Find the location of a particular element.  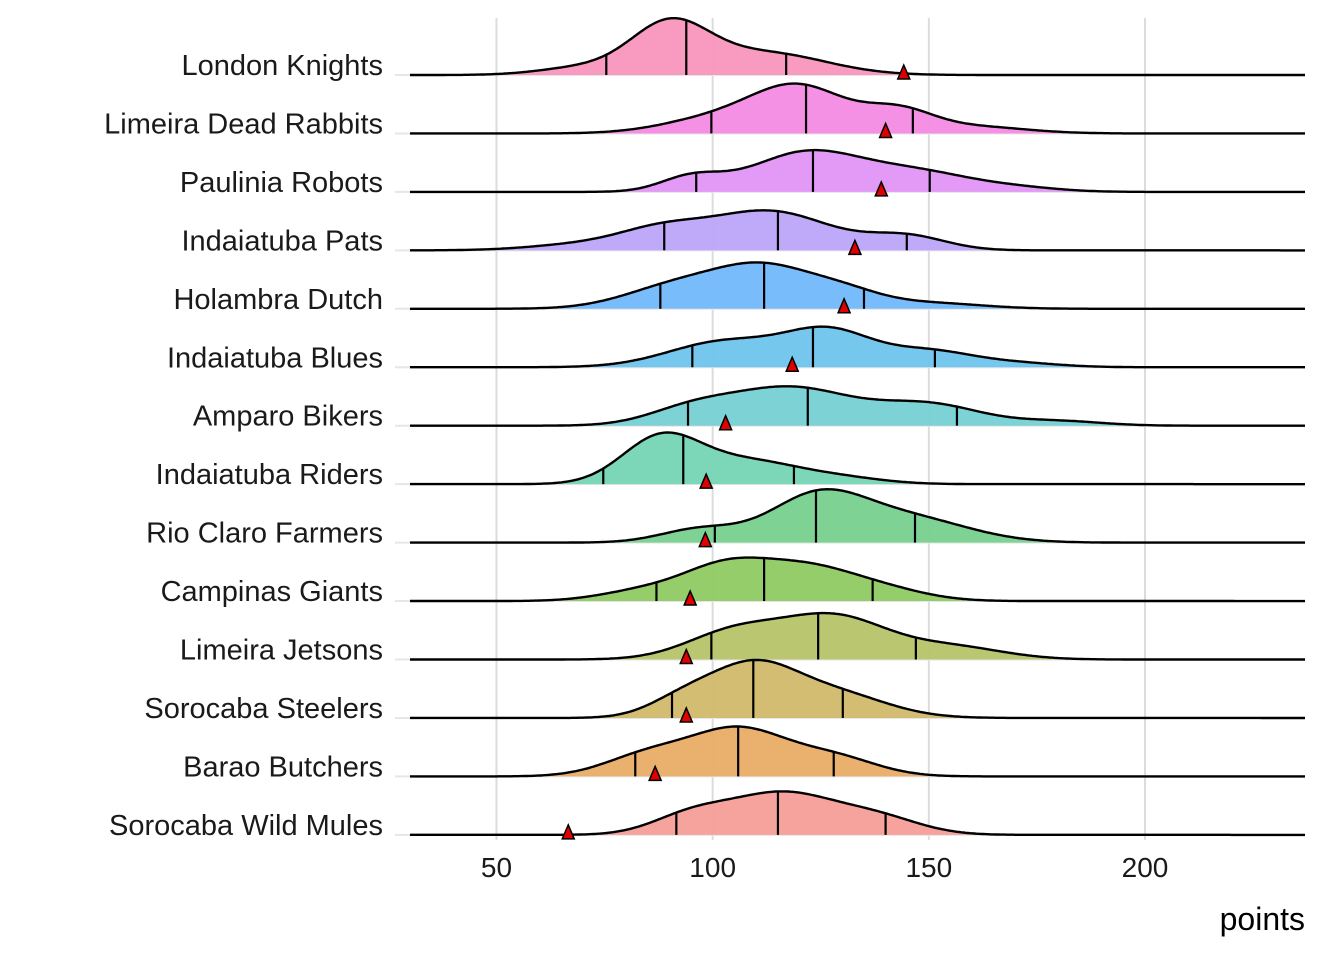

ridge-barao-butchers is located at coordinates (857, 753).